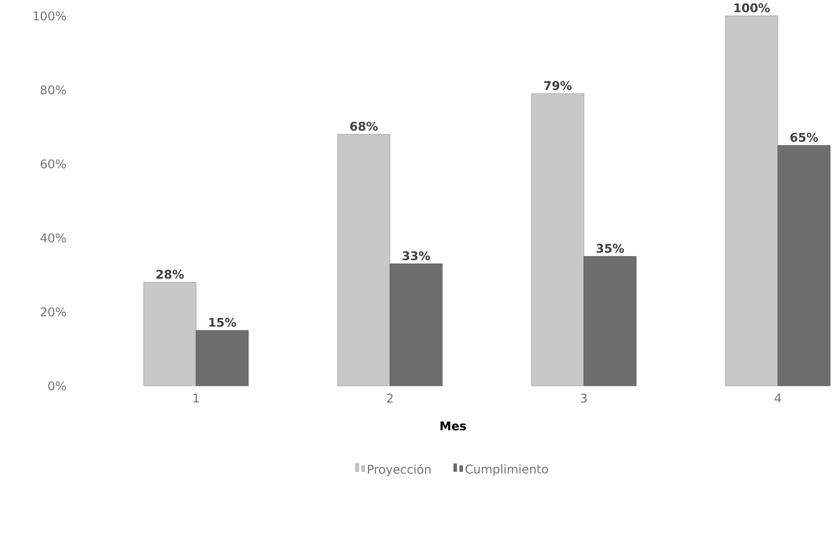  What do you see at coordinates (53, 237) in the screenshot?
I see `y-tick-label: 40%` at bounding box center [53, 237].